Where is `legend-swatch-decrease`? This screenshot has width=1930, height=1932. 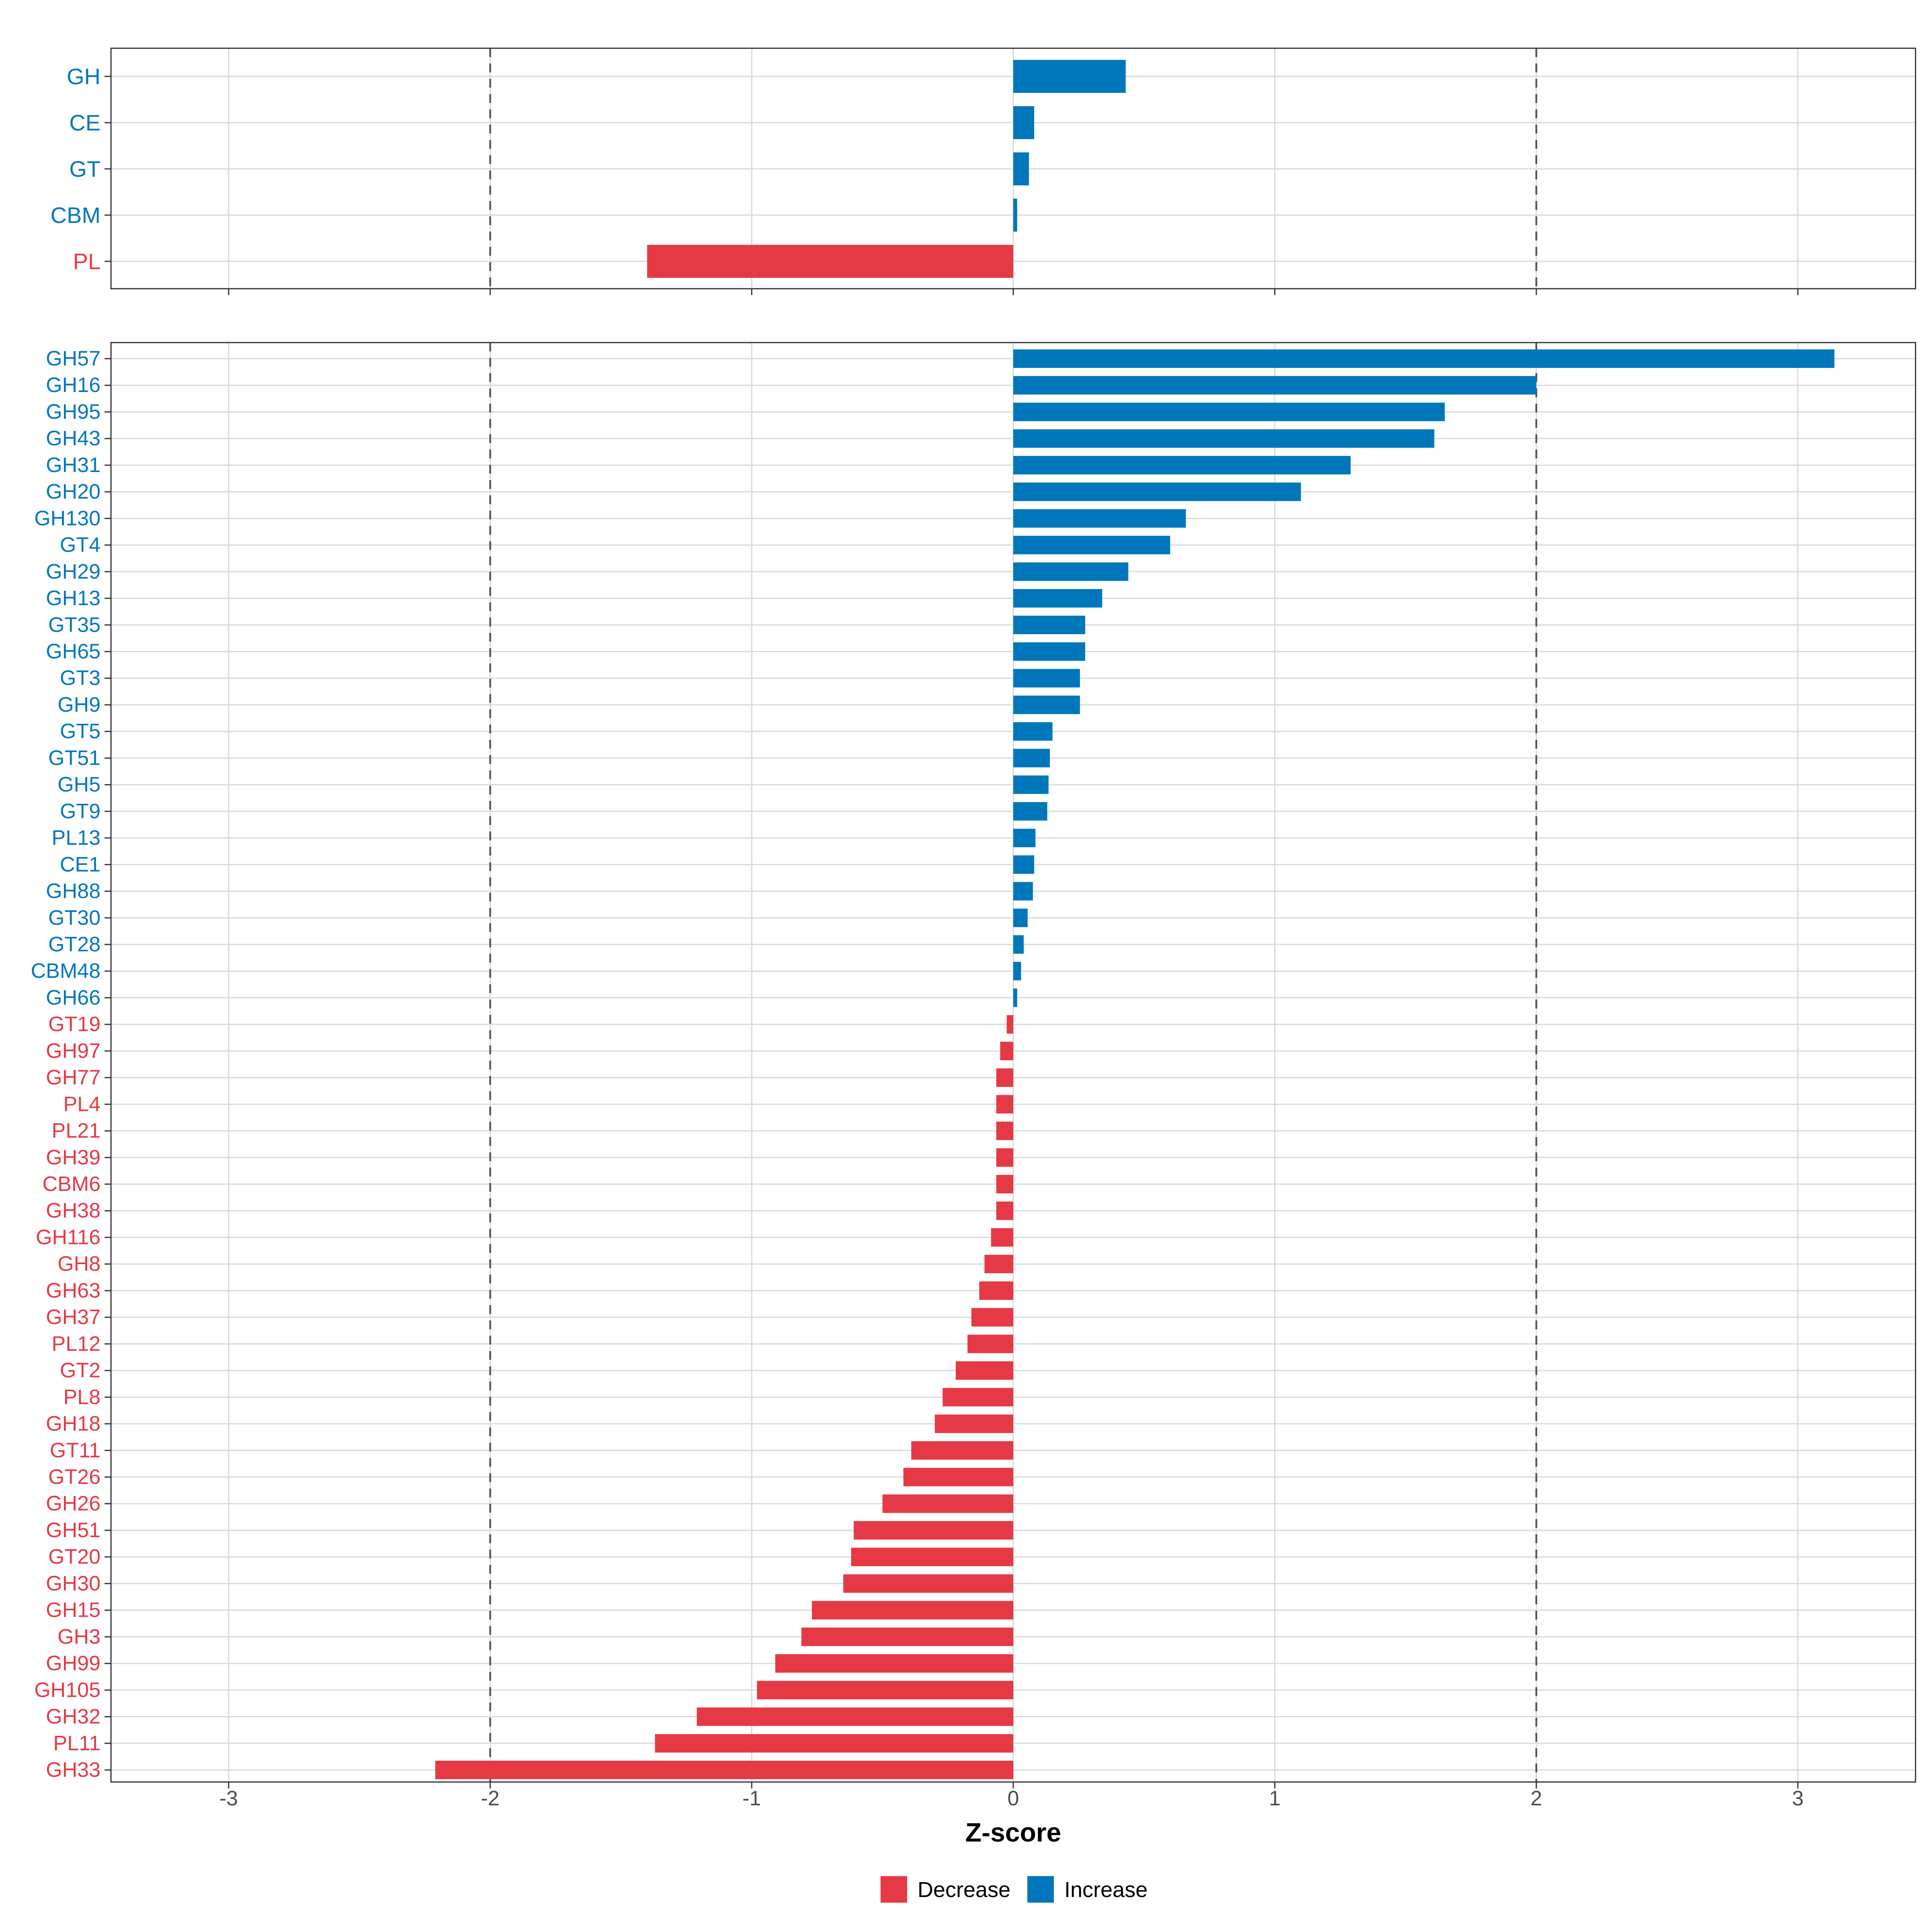 legend-swatch-decrease is located at coordinates (894, 1889).